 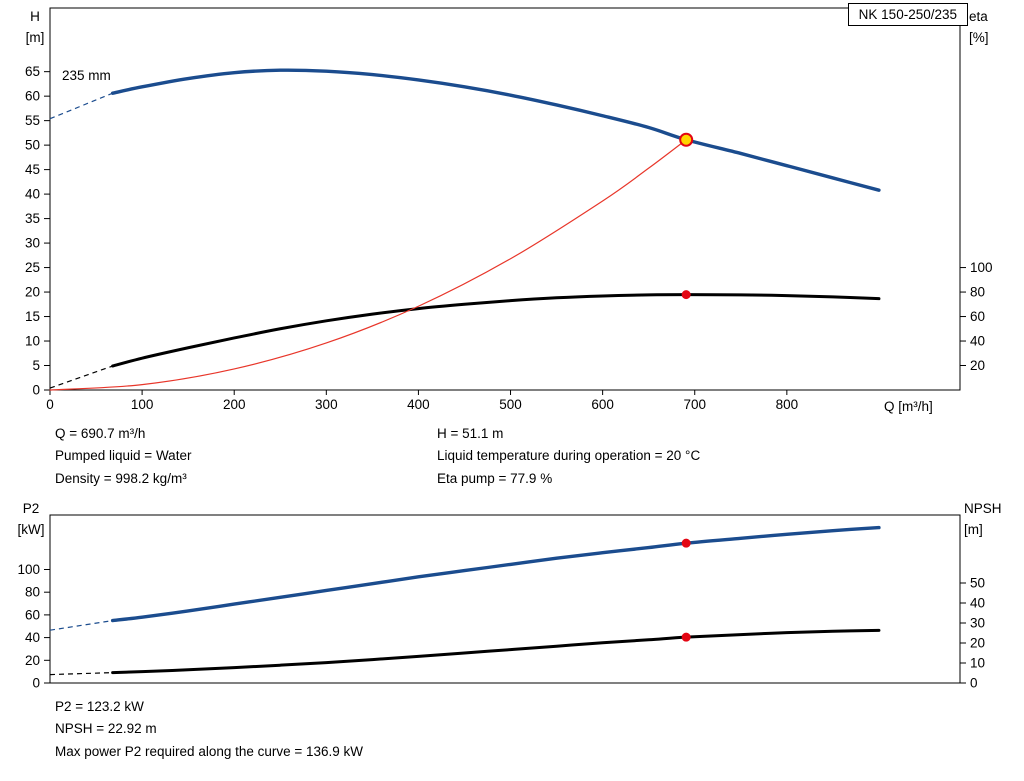 What do you see at coordinates (495, 478) in the screenshot?
I see `result-eta-pump: Eta pump = 77.9 %` at bounding box center [495, 478].